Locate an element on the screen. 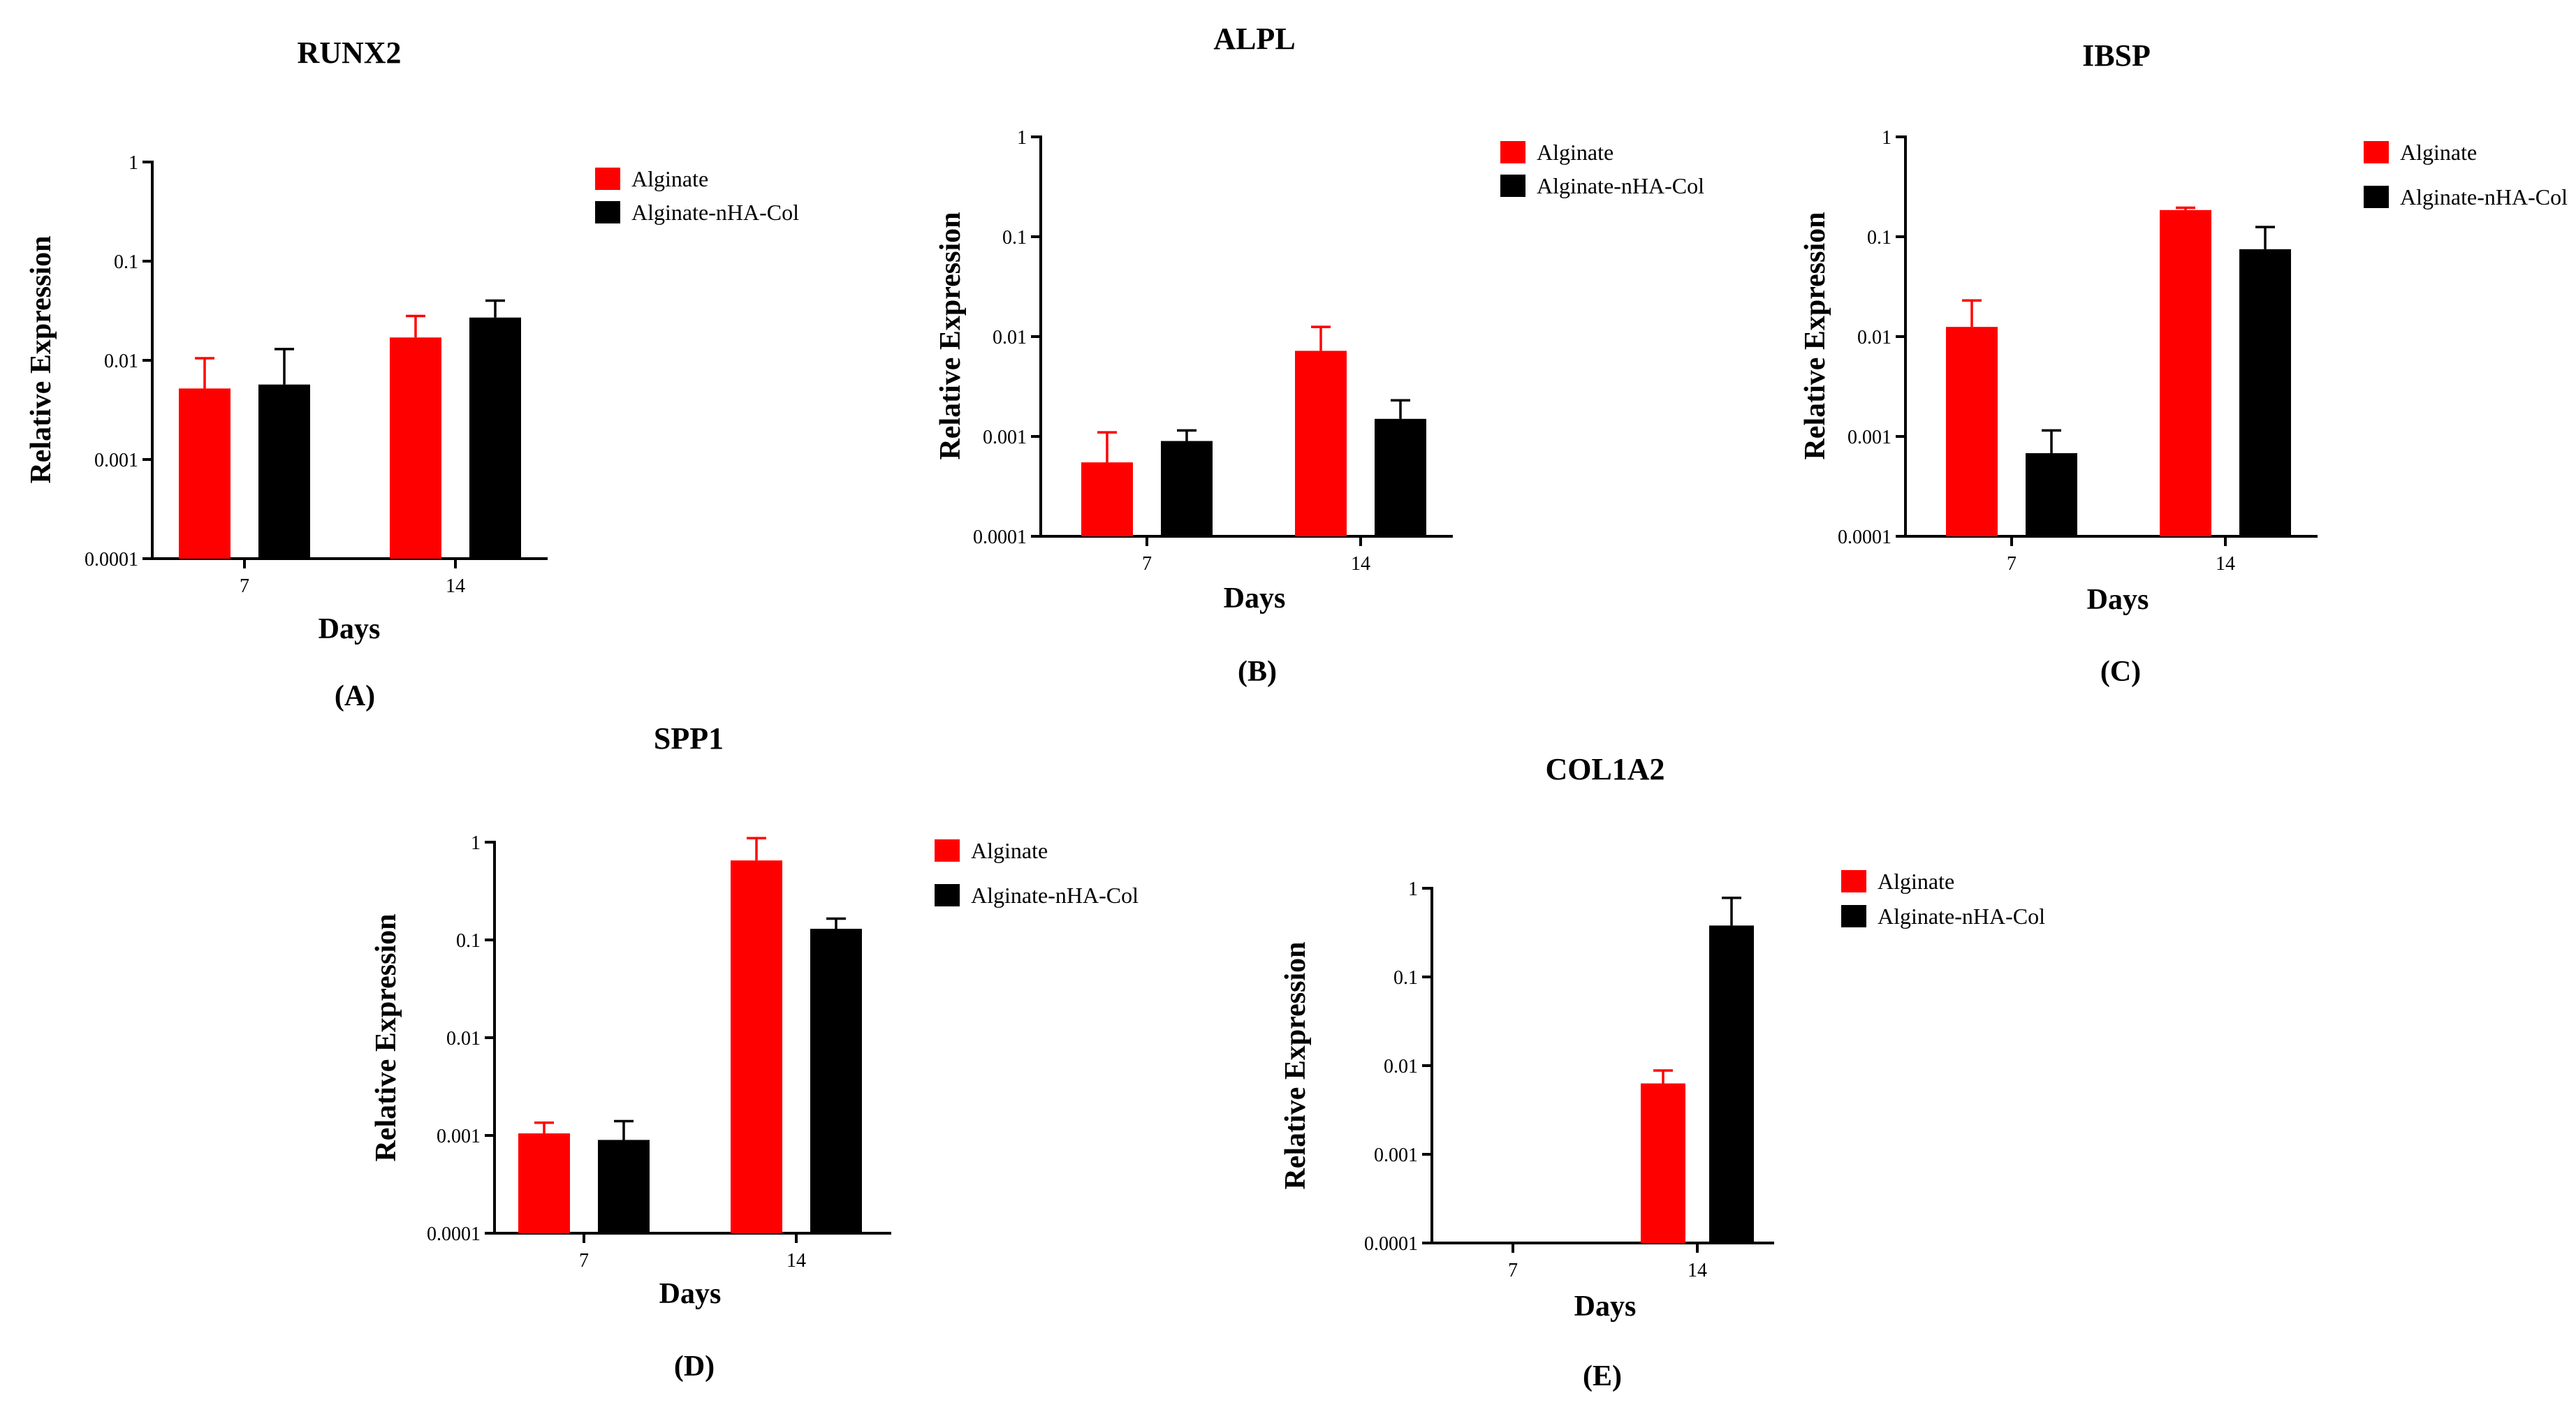 The height and width of the screenshot is (1405, 2576). chart-title: SPP1 is located at coordinates (689, 738).